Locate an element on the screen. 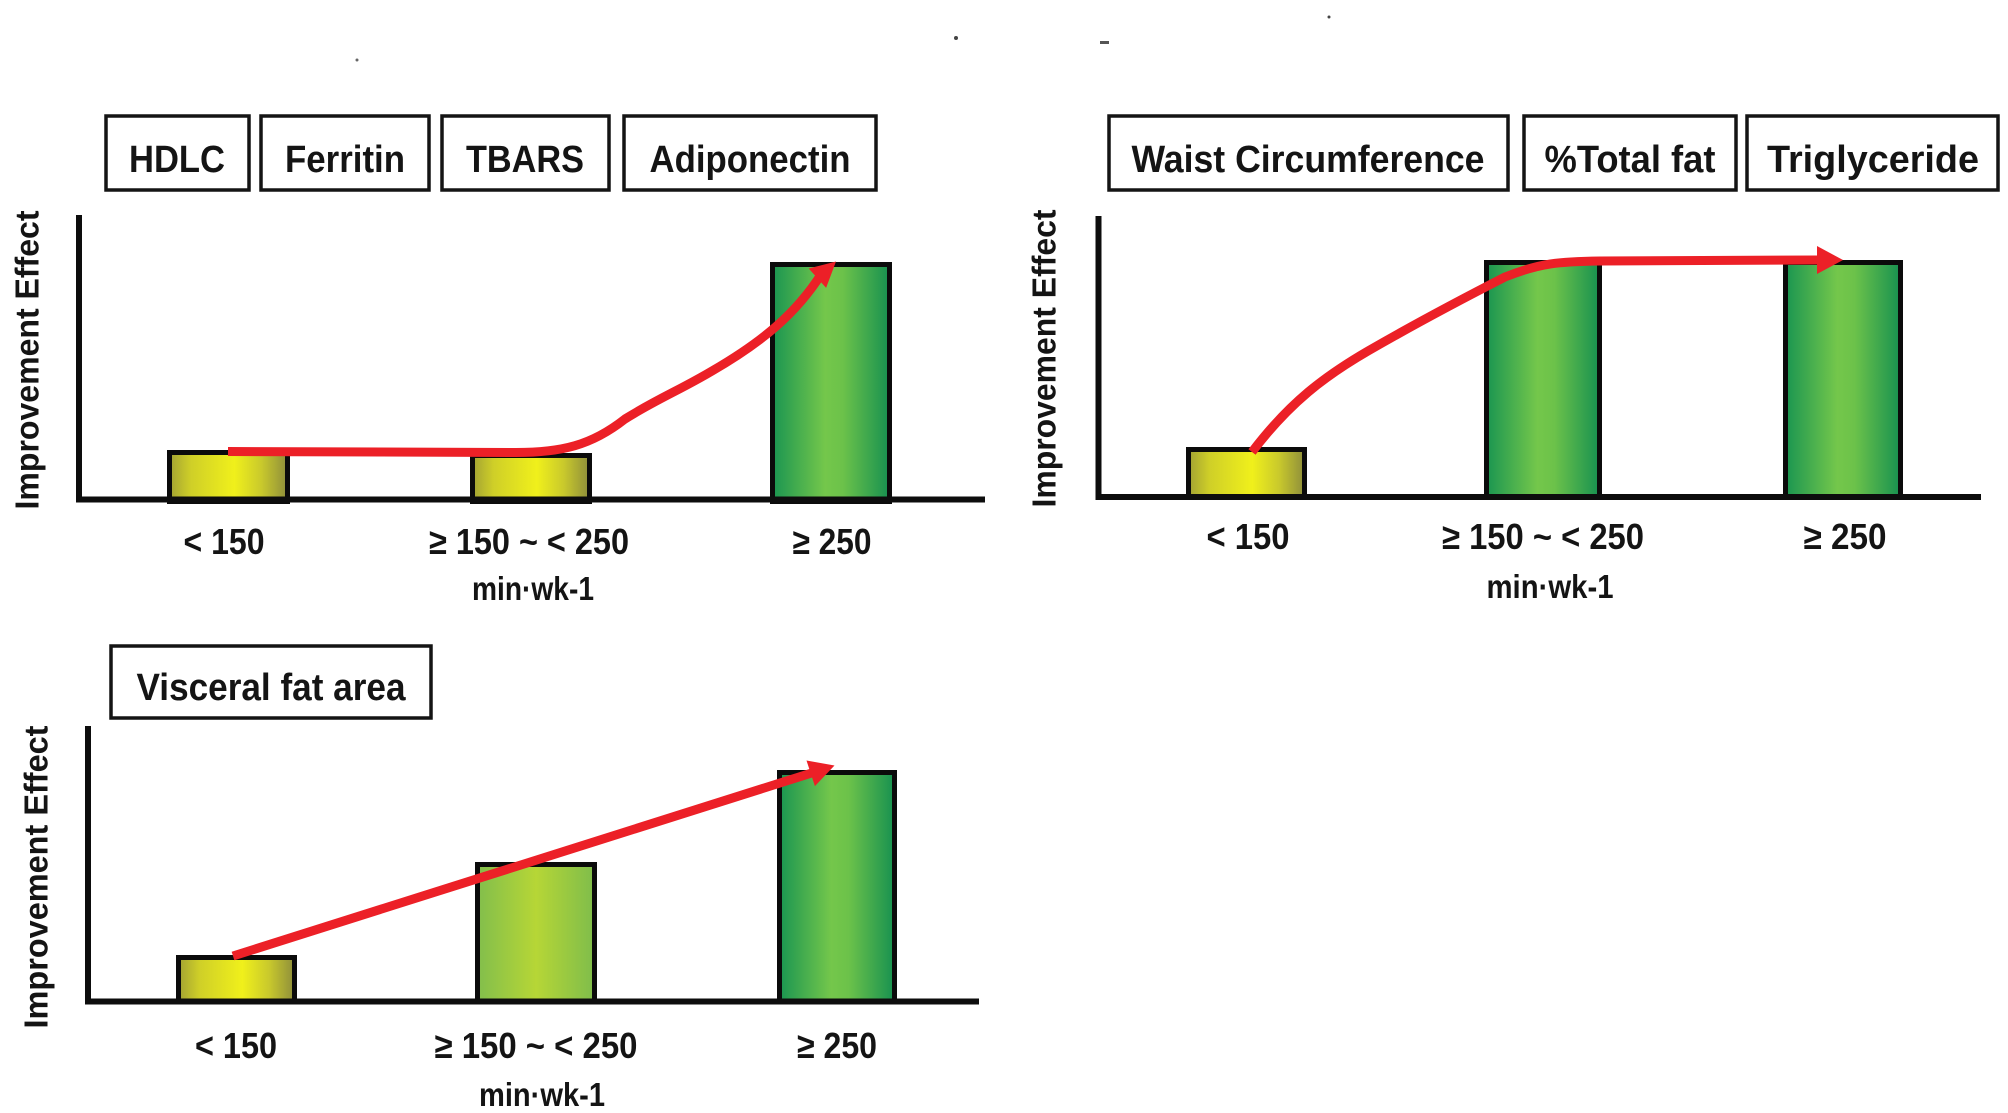  svg-text: %Total fat is located at coordinates (1630, 160).